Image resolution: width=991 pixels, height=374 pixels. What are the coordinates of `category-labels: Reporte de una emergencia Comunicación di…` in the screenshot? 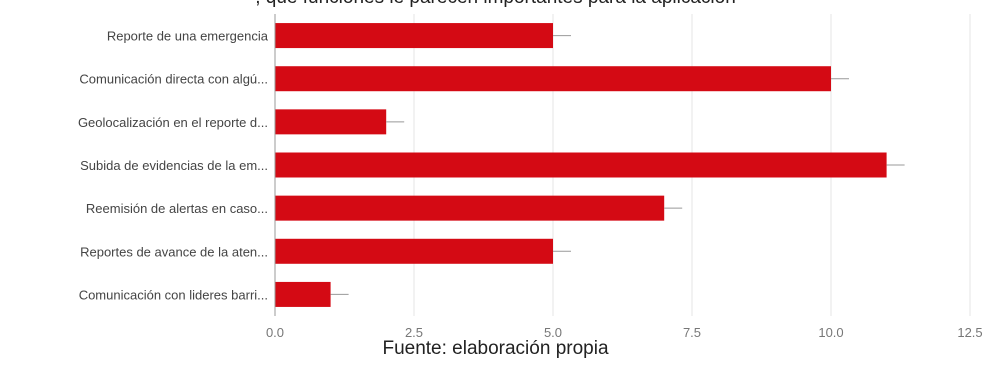 It's located at (173, 166).